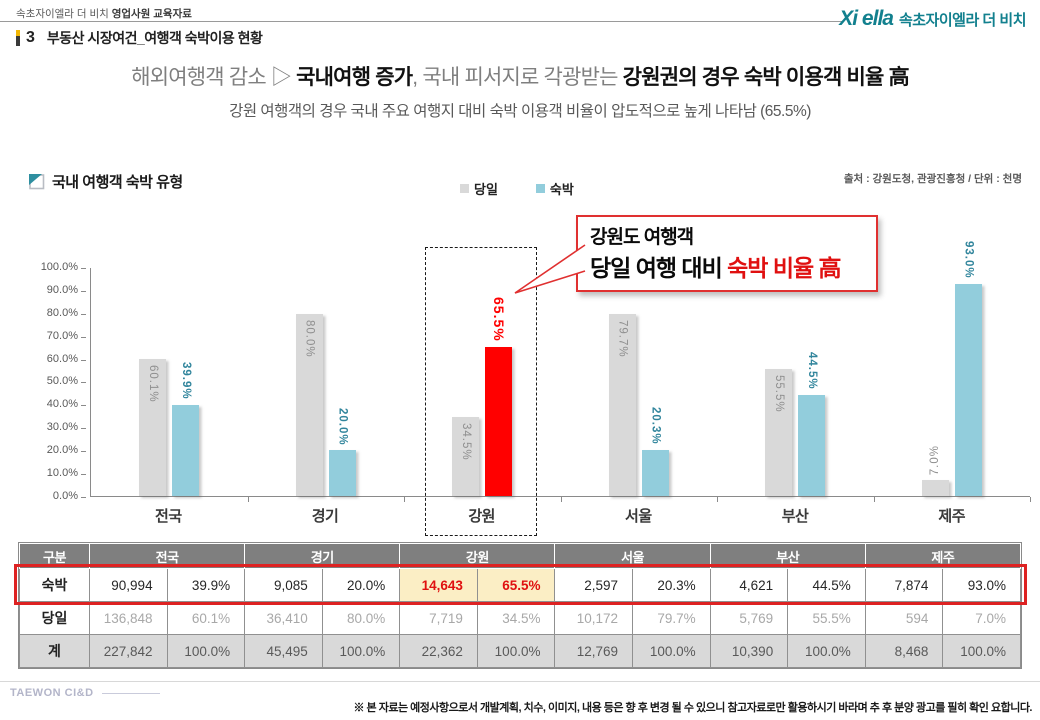  I want to click on y-tick: 90.0%, so click(52, 290).